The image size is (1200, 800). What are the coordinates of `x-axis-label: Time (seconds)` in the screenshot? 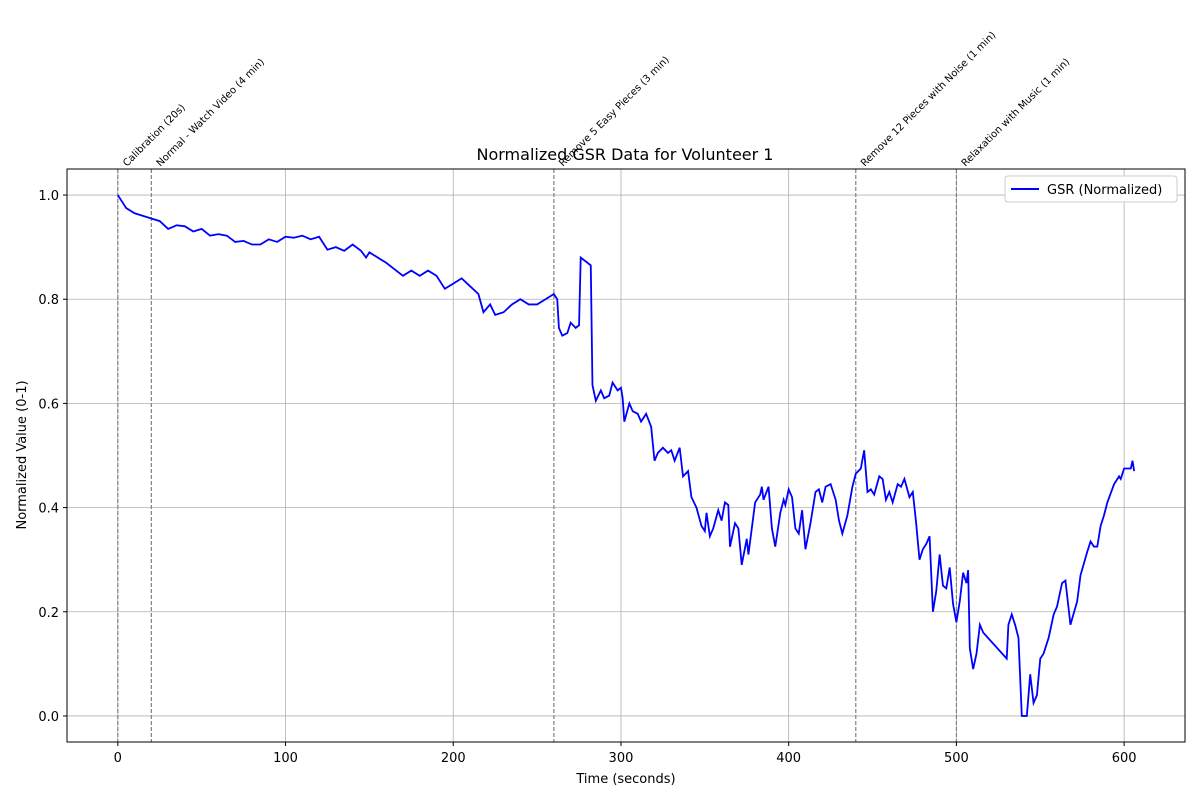 It's located at (625, 779).